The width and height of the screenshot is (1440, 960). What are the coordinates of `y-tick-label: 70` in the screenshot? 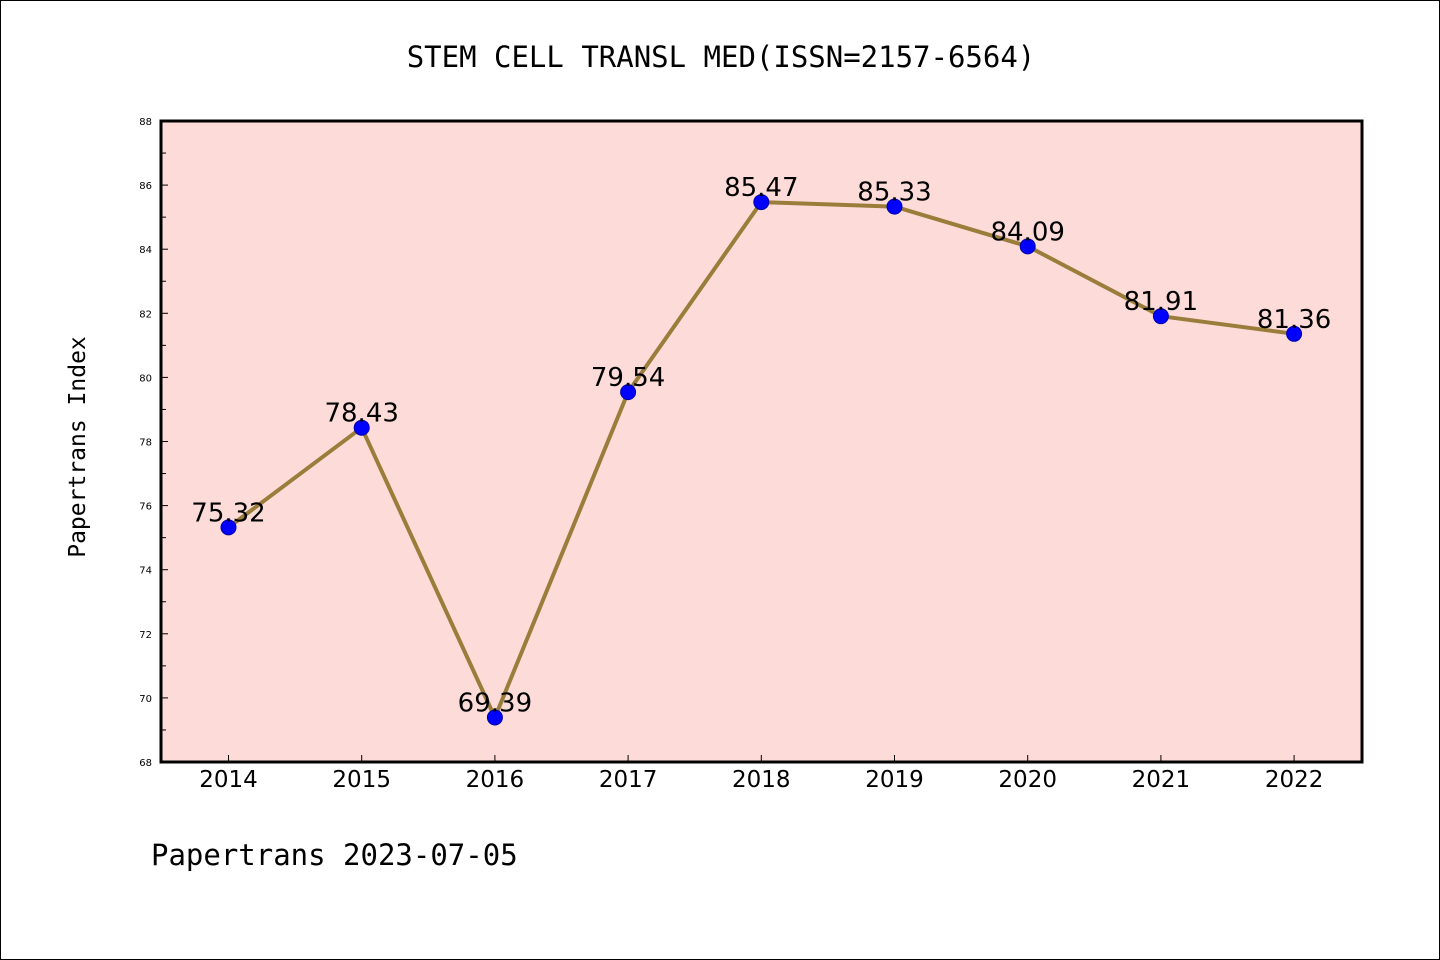 It's located at (145, 699).